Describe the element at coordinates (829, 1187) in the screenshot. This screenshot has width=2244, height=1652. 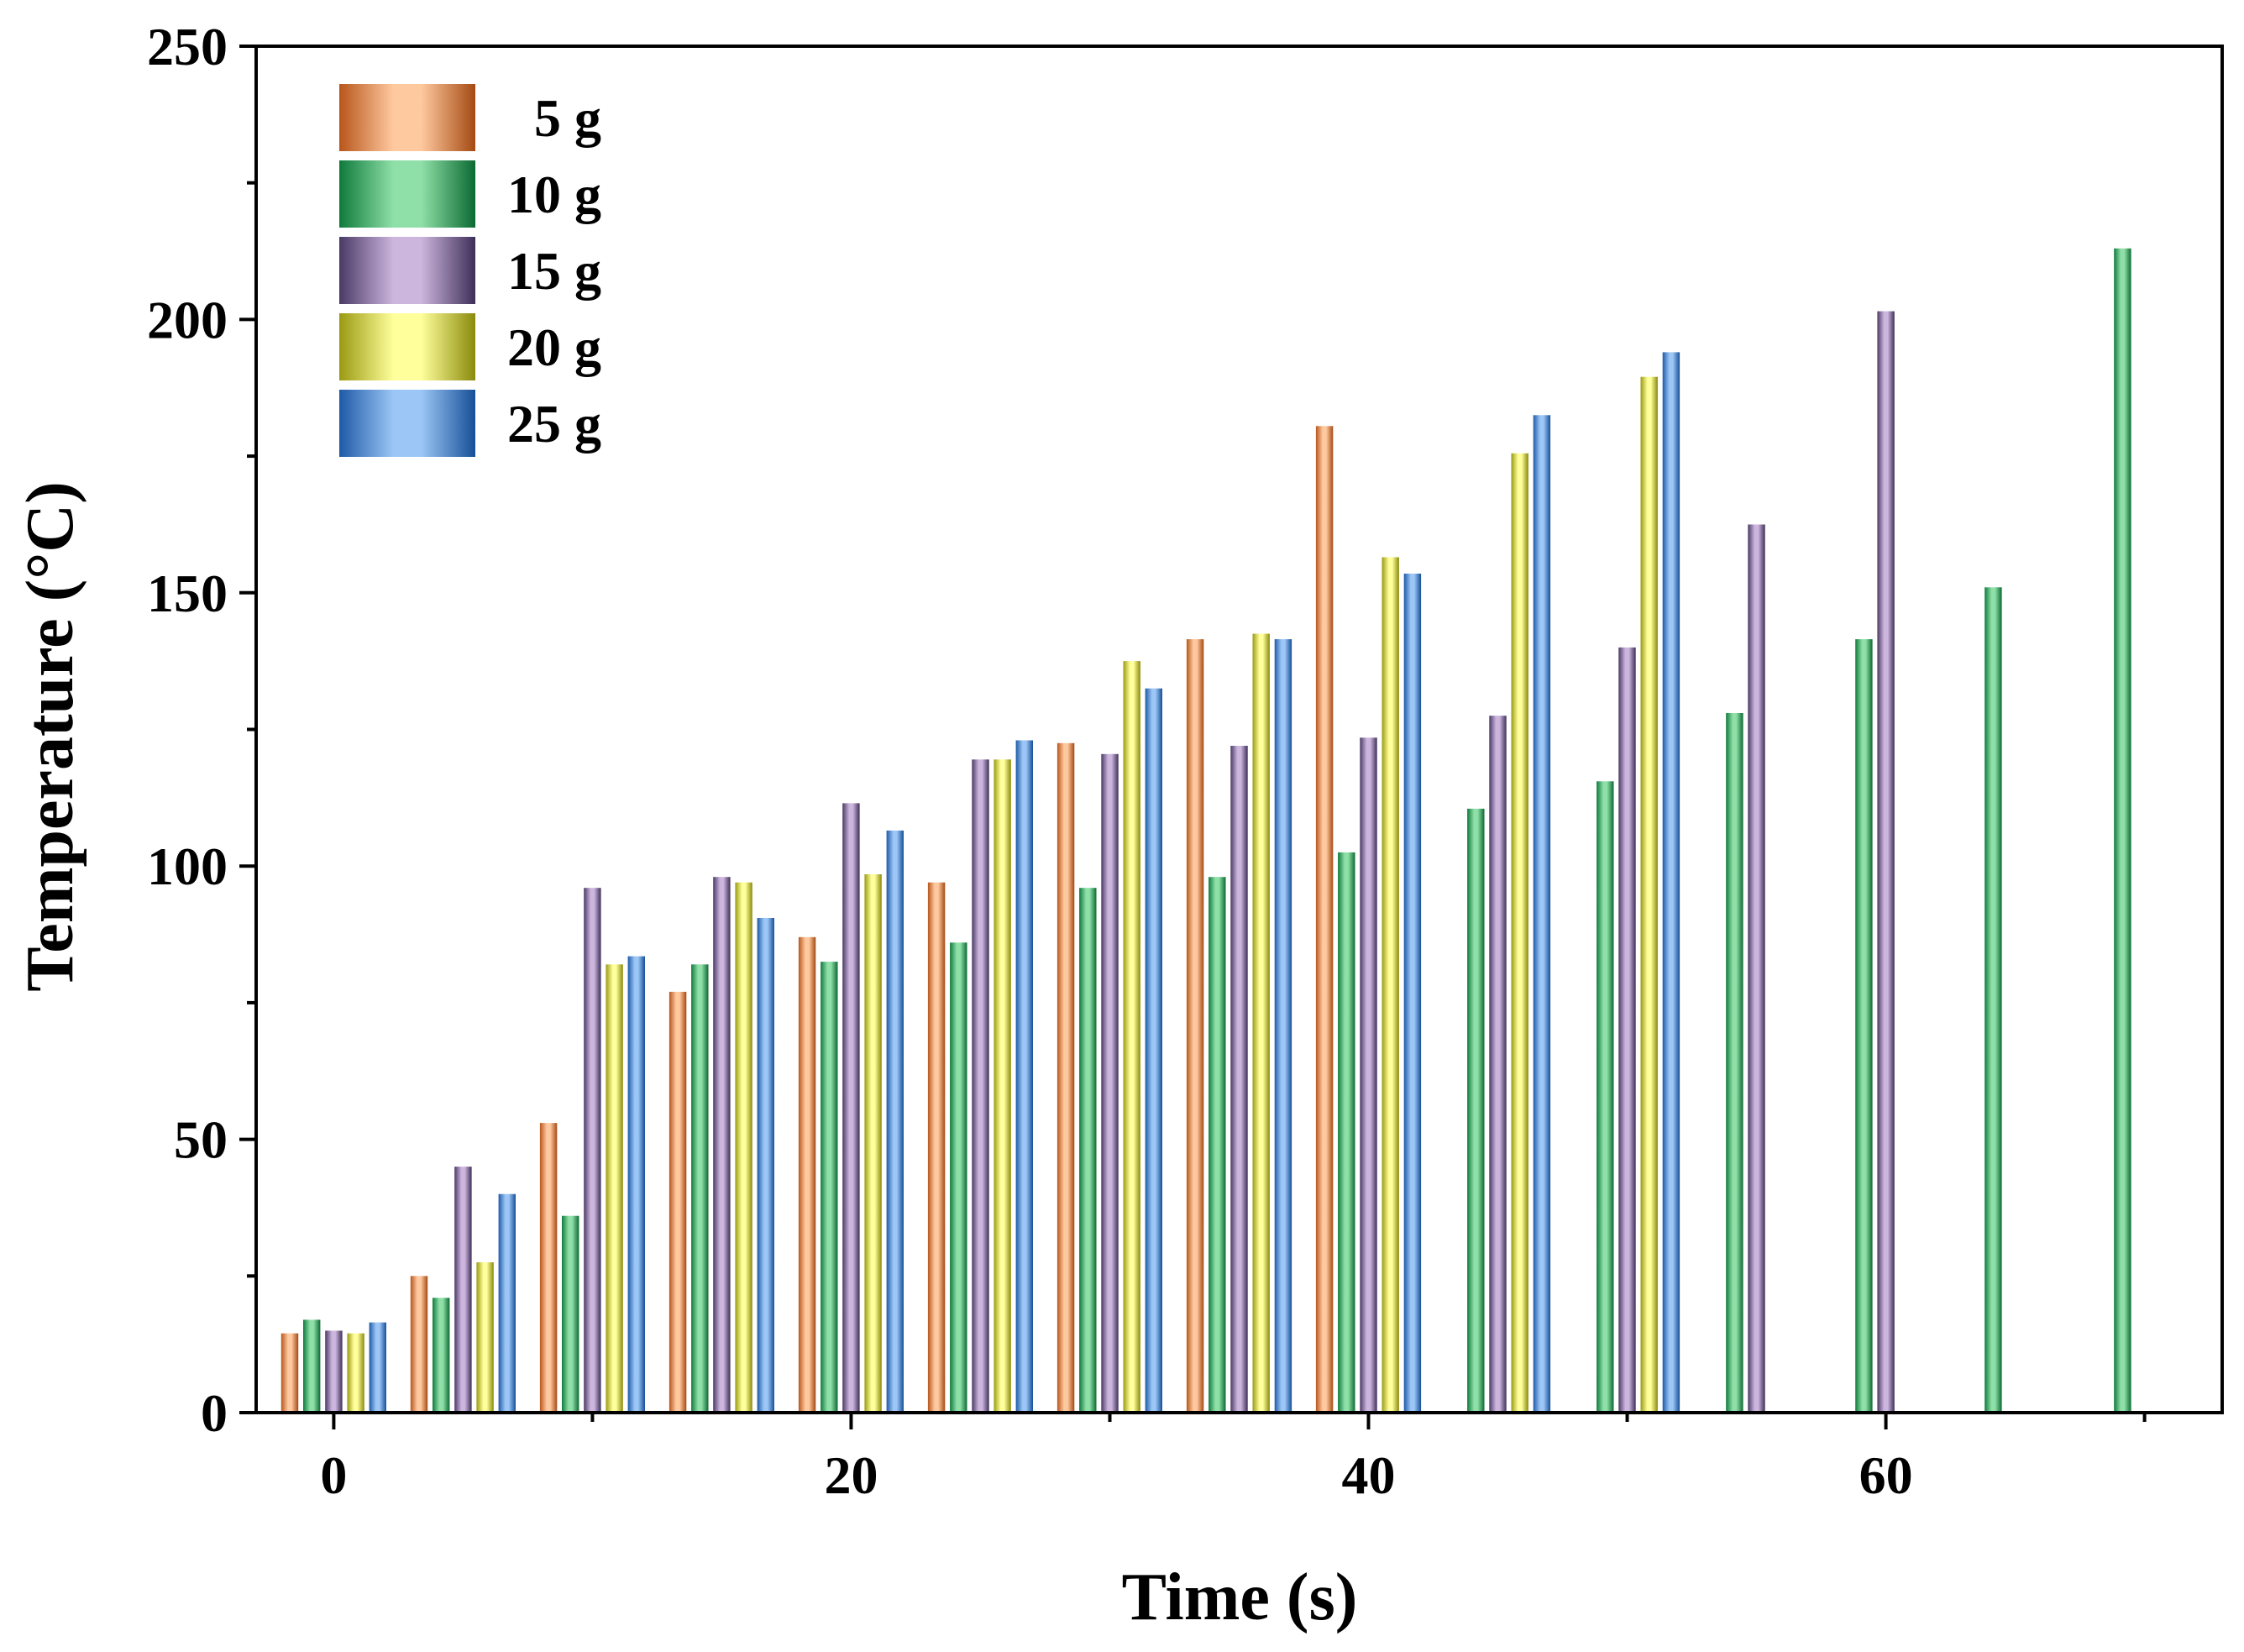
I see `bar-10g-t20` at that location.